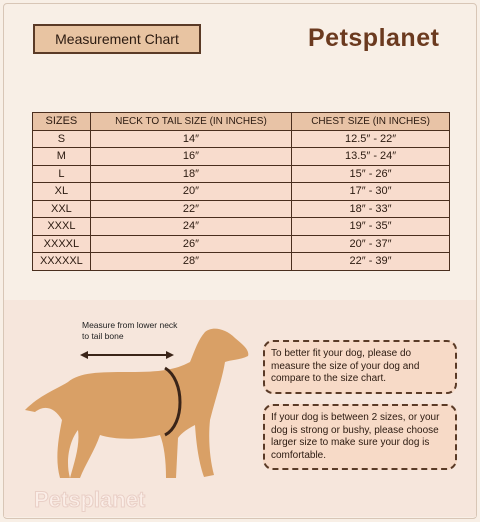  I want to click on table-row: S 14″ 12.5″ - 22″, so click(241, 138).